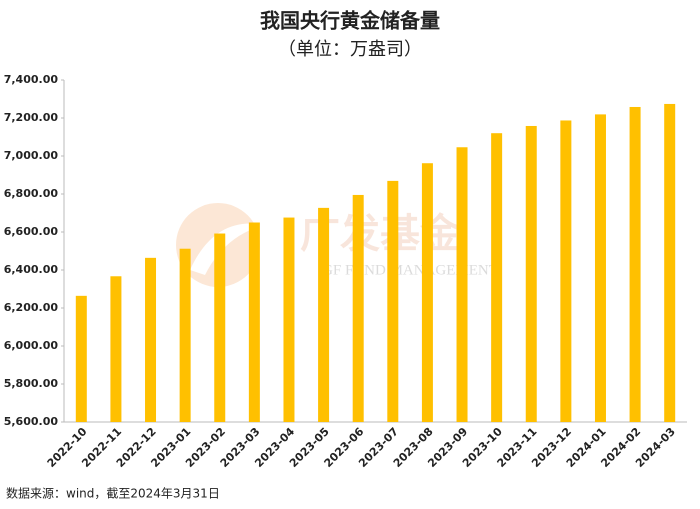 This screenshot has height=509, width=700. I want to click on y-tick-label: 7,200.00, so click(31, 117).